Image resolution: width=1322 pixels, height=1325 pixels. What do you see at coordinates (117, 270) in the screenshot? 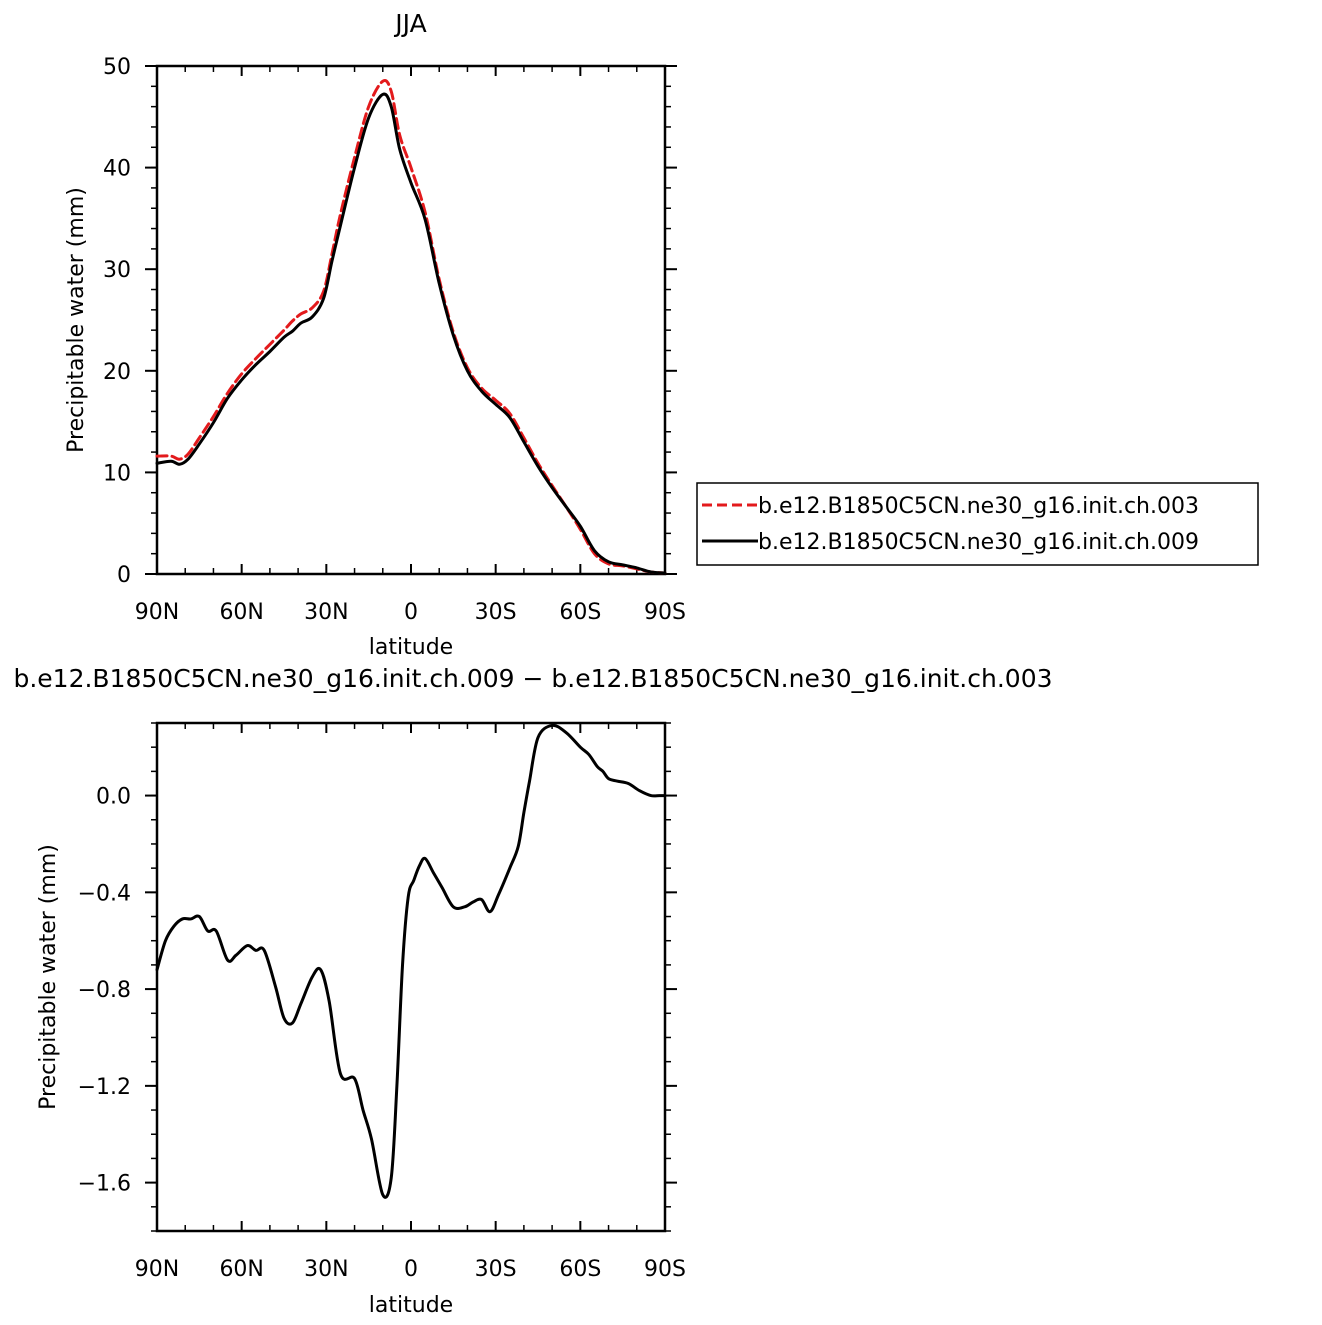
I see `top-y-tick-label: 30` at bounding box center [117, 270].